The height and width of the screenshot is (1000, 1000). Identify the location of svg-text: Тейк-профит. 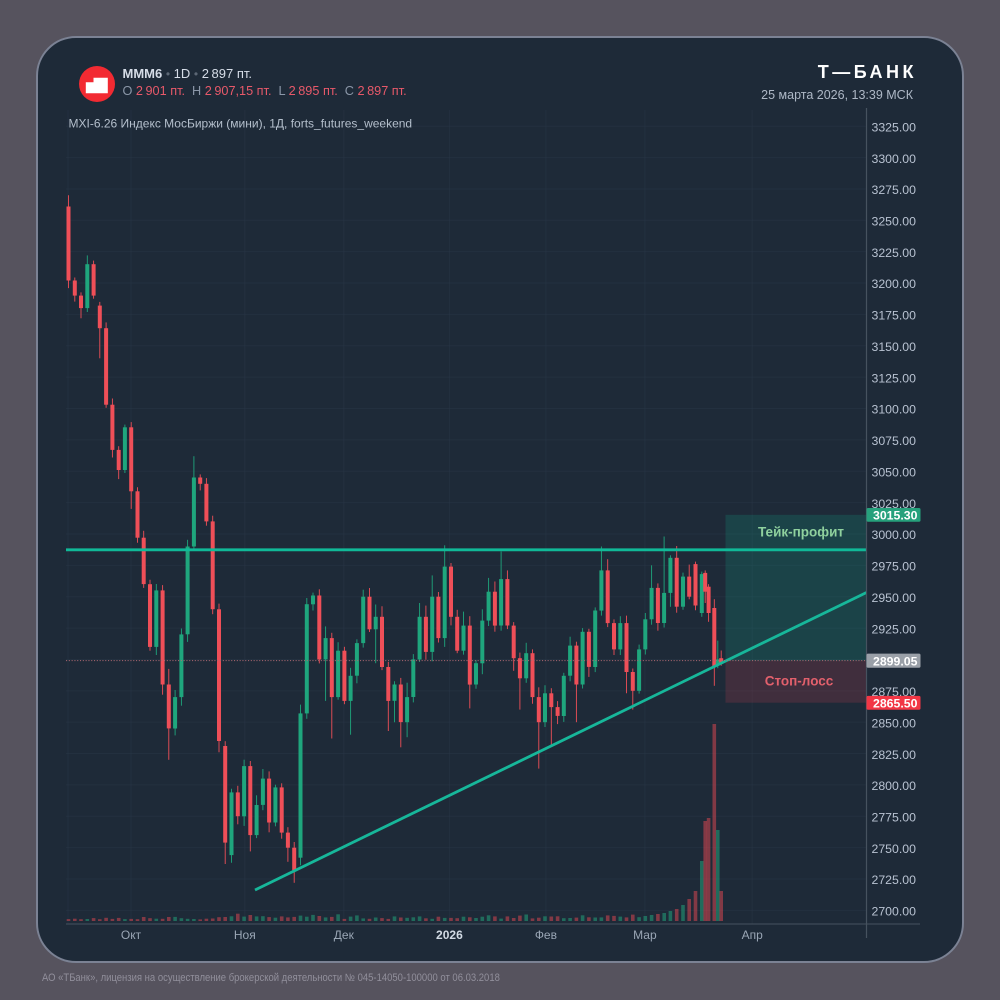
(801, 532).